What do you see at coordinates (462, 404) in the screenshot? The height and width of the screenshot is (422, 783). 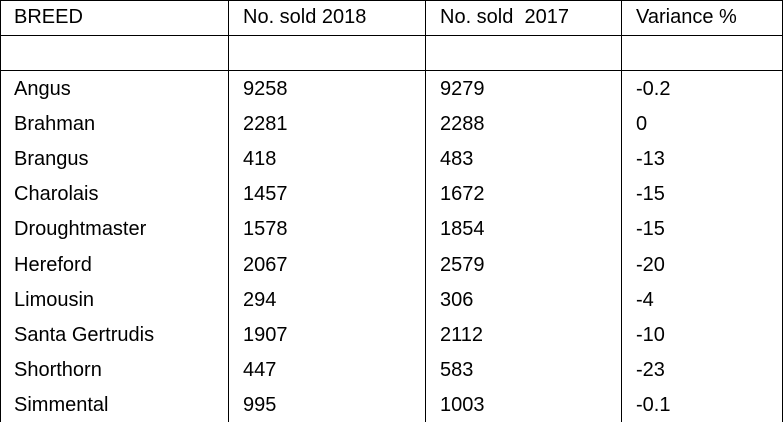 I see `number-cell: 1003` at bounding box center [462, 404].